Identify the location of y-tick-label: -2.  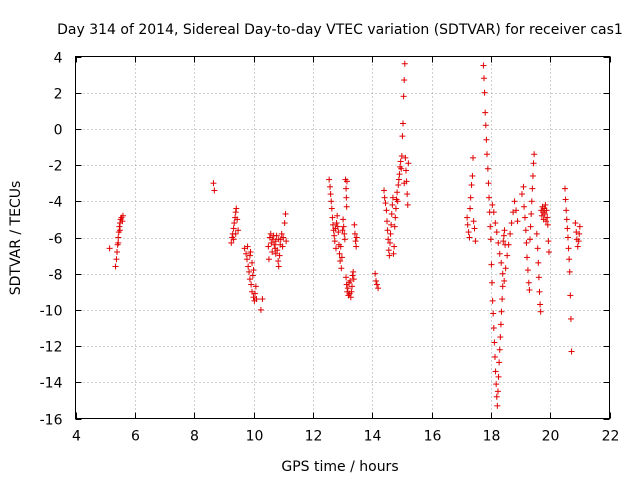
(56, 167).